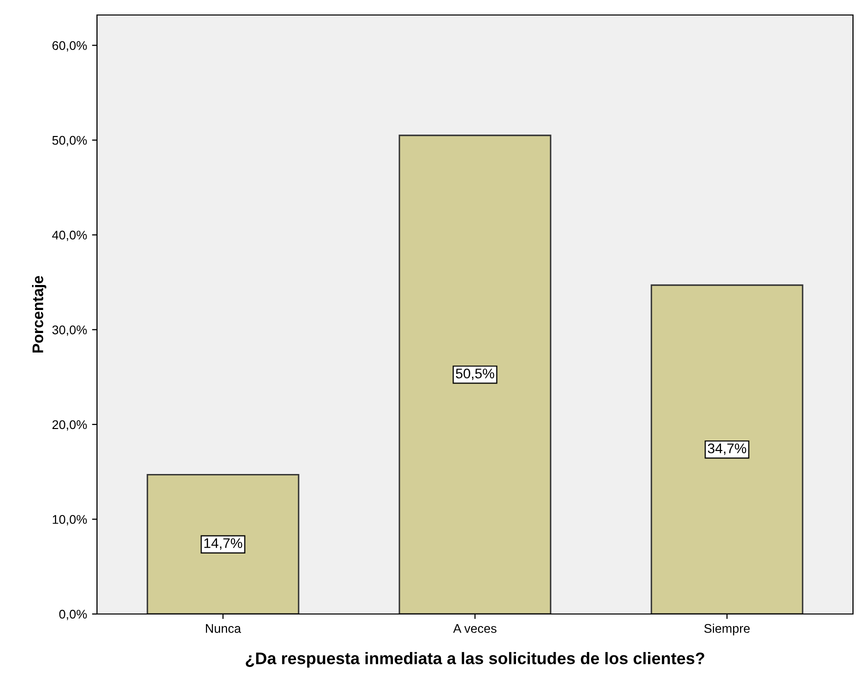 This screenshot has height=679, width=866. What do you see at coordinates (69, 520) in the screenshot?
I see `y-tick-label: 10,0%` at bounding box center [69, 520].